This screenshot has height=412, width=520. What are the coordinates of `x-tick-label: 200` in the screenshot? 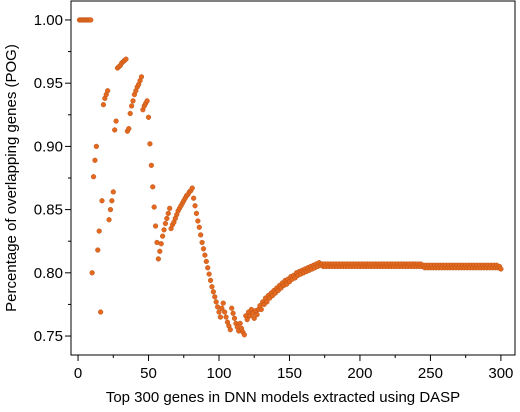 It's located at (359, 373).